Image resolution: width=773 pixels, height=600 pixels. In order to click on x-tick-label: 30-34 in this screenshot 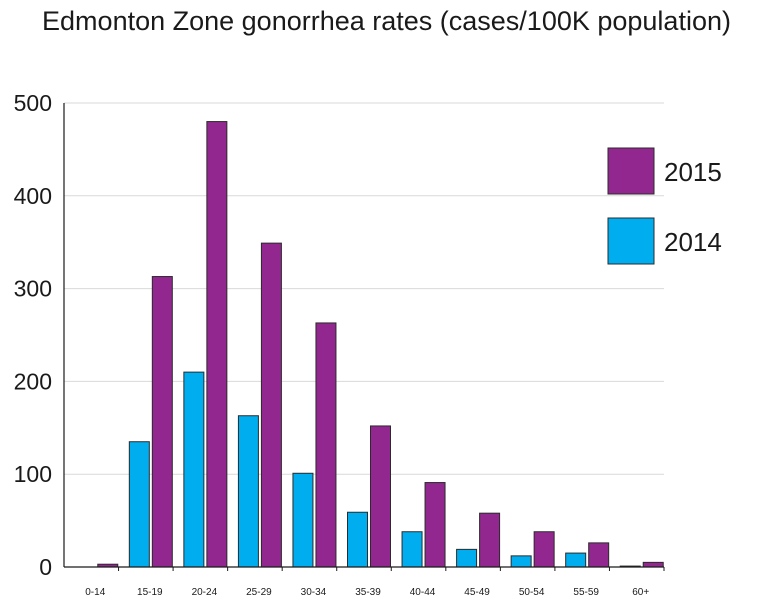, I will do `click(314, 592)`.